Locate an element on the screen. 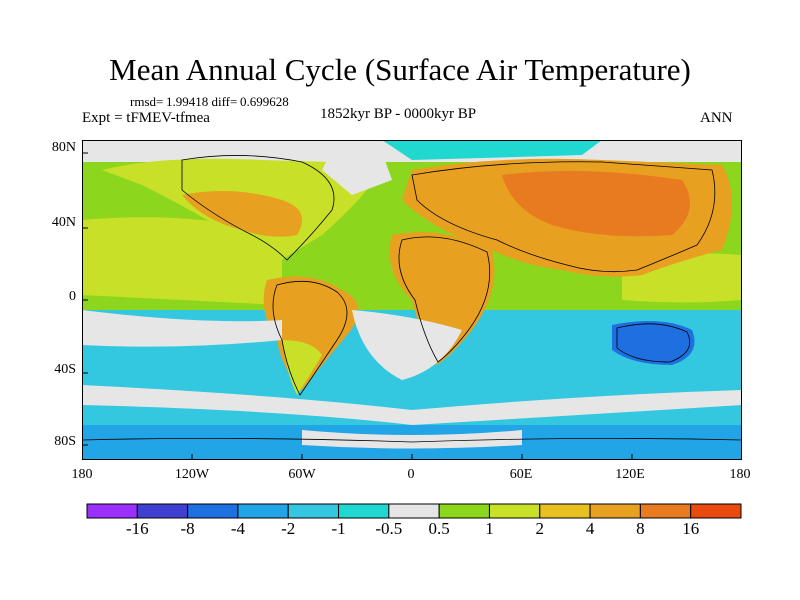 Image resolution: width=800 pixels, height=600 pixels. north-america-warm is located at coordinates (242, 214).